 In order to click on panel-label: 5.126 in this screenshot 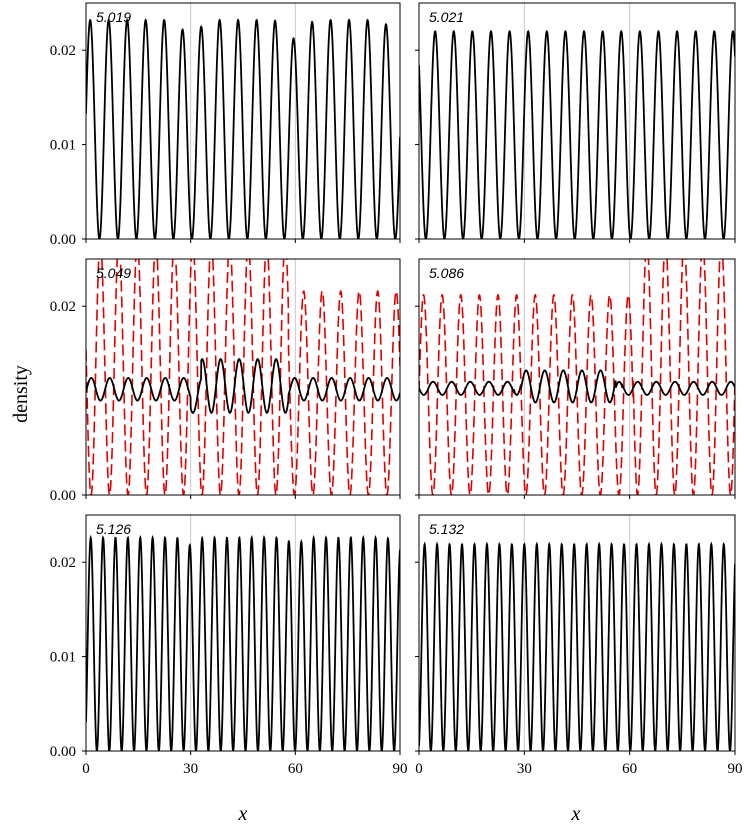, I will do `click(113, 529)`.